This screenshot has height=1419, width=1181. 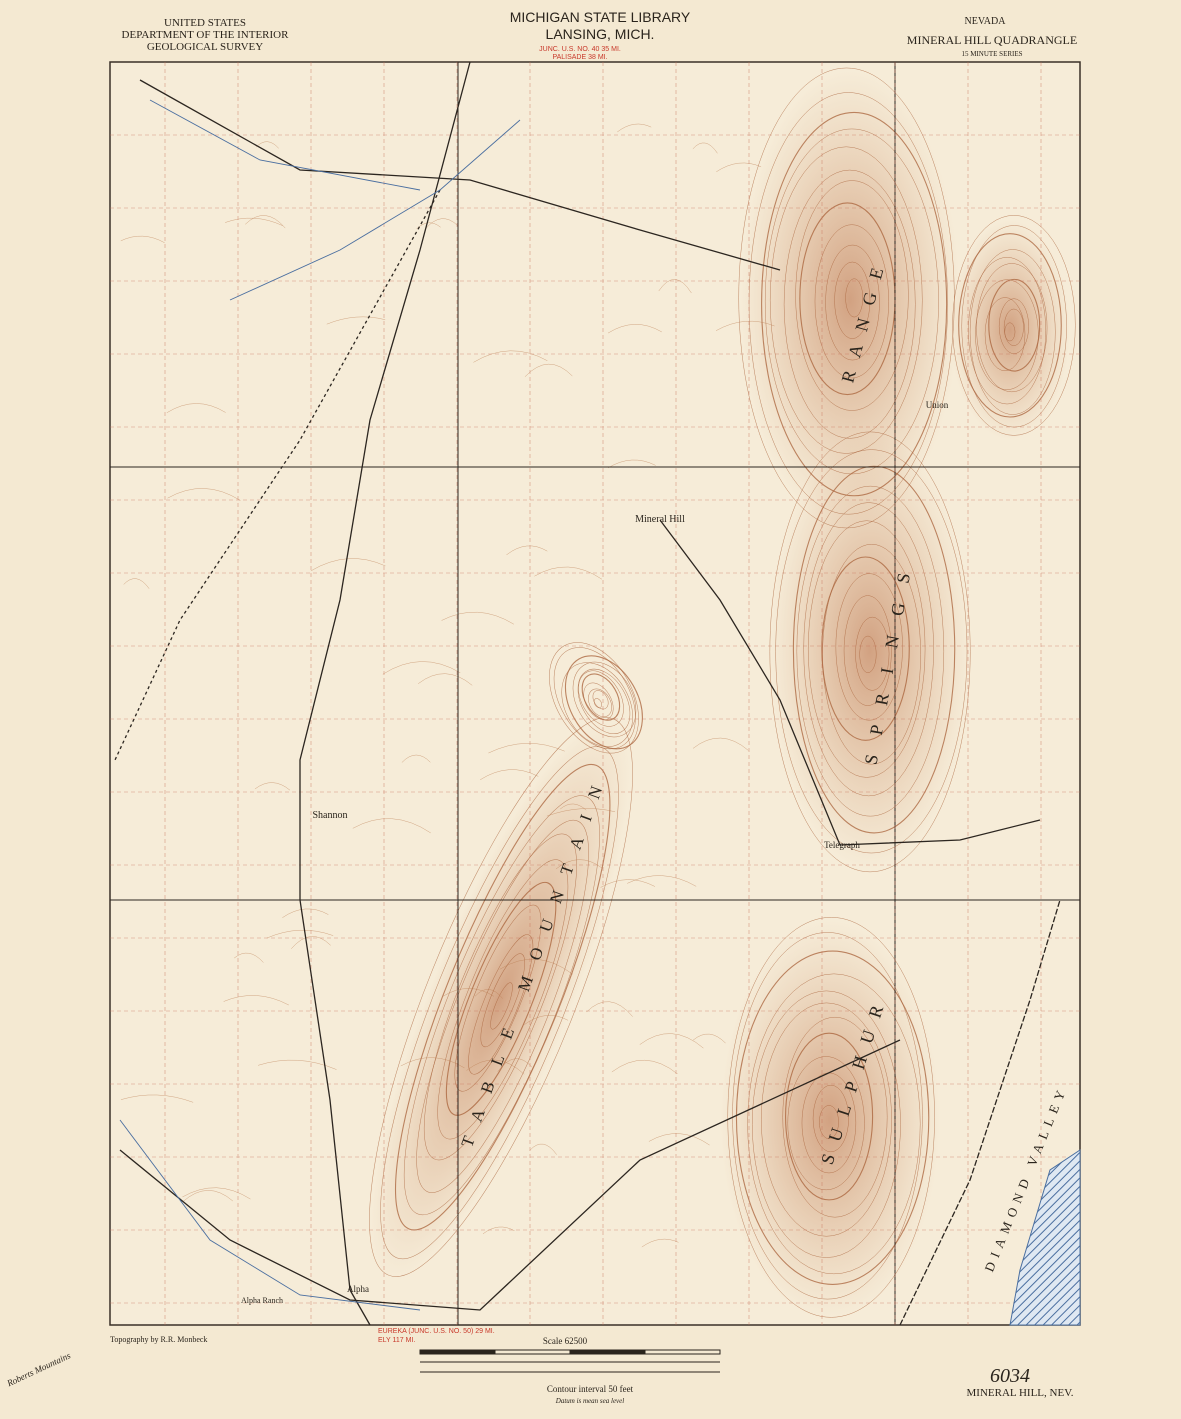 What do you see at coordinates (589, 1401) in the screenshot?
I see `datum: Datum is mean sea level` at bounding box center [589, 1401].